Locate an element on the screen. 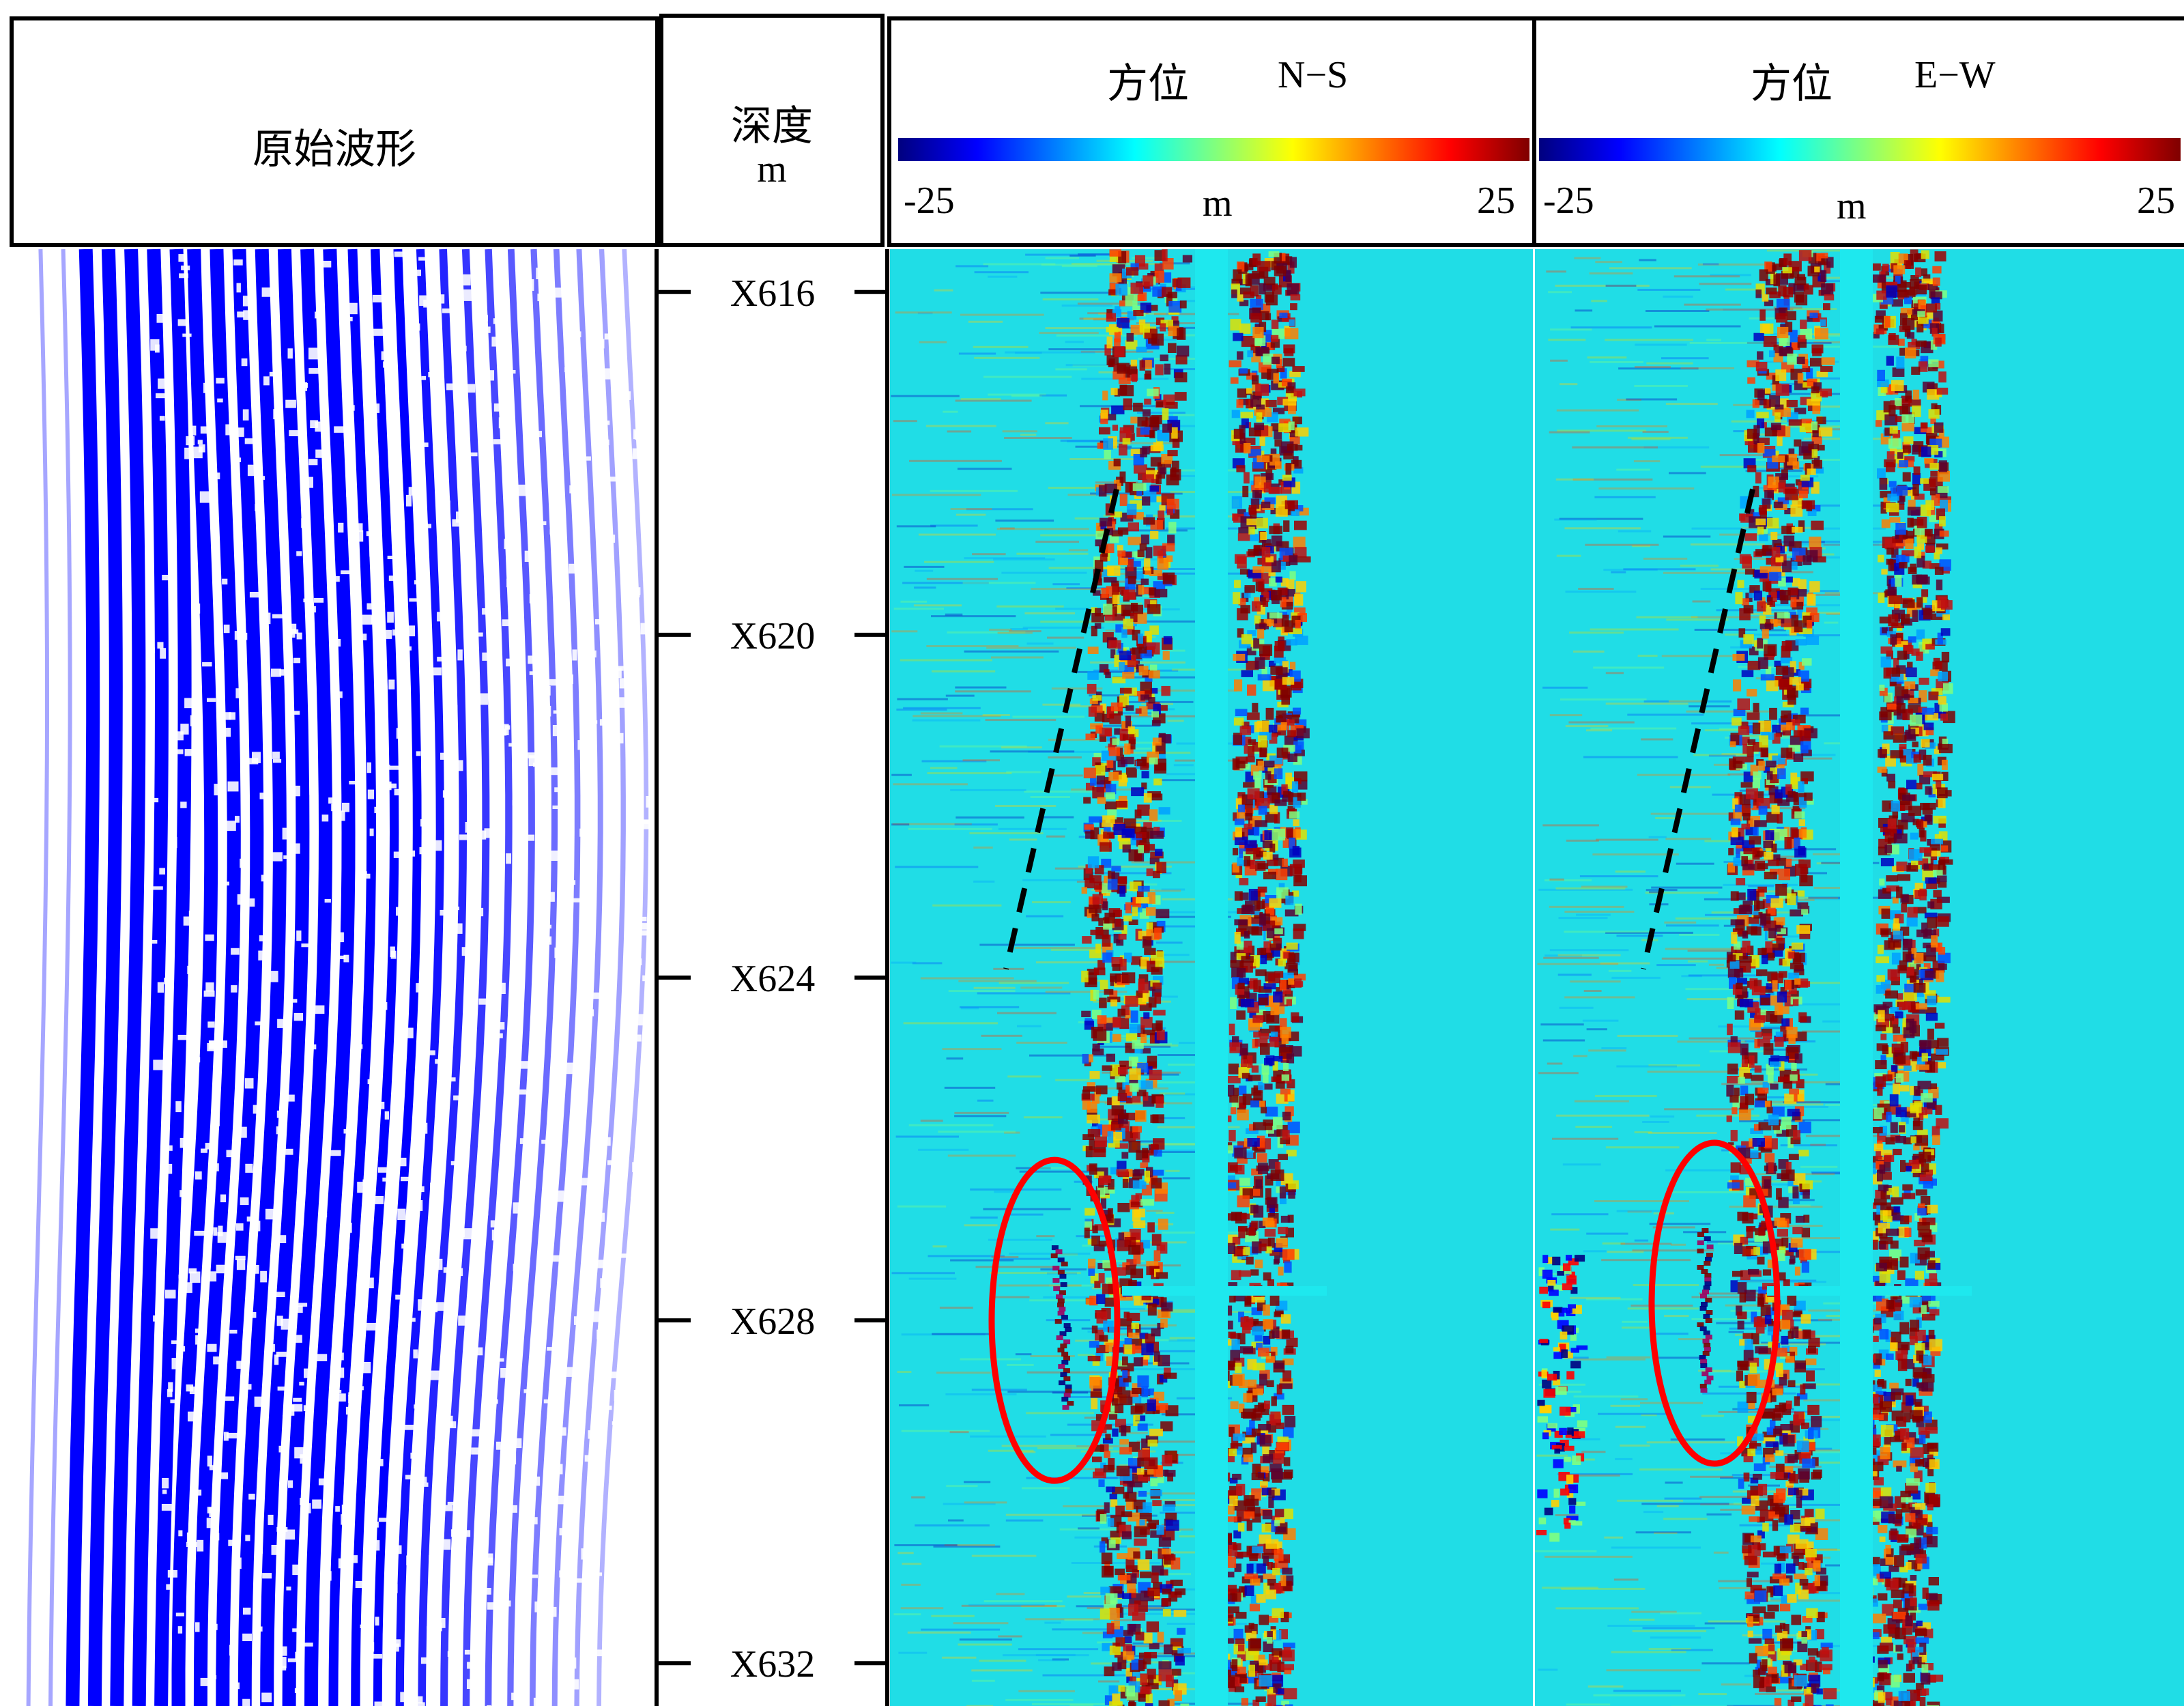 The height and width of the screenshot is (1706, 2184). ns-colorbar-max: 25 is located at coordinates (1496, 201).